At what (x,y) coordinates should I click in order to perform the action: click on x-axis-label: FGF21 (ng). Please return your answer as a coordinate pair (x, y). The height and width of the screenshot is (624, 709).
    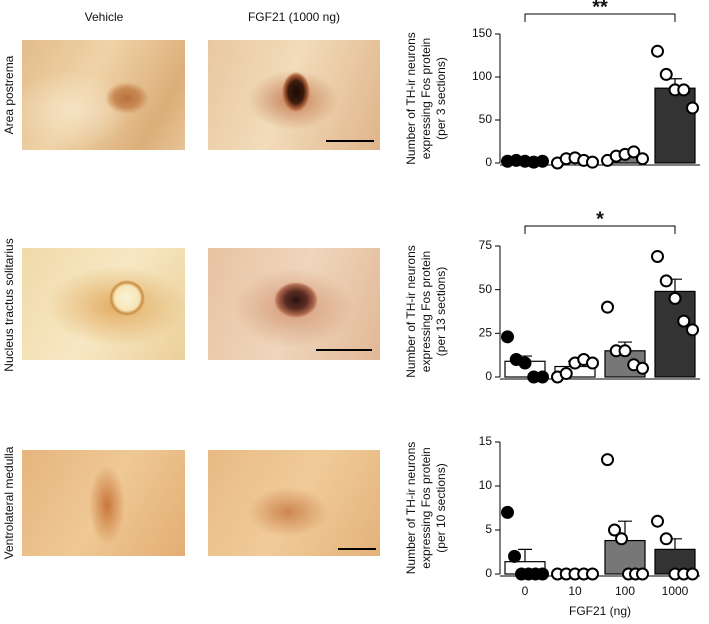
    Looking at the image, I should click on (600, 611).